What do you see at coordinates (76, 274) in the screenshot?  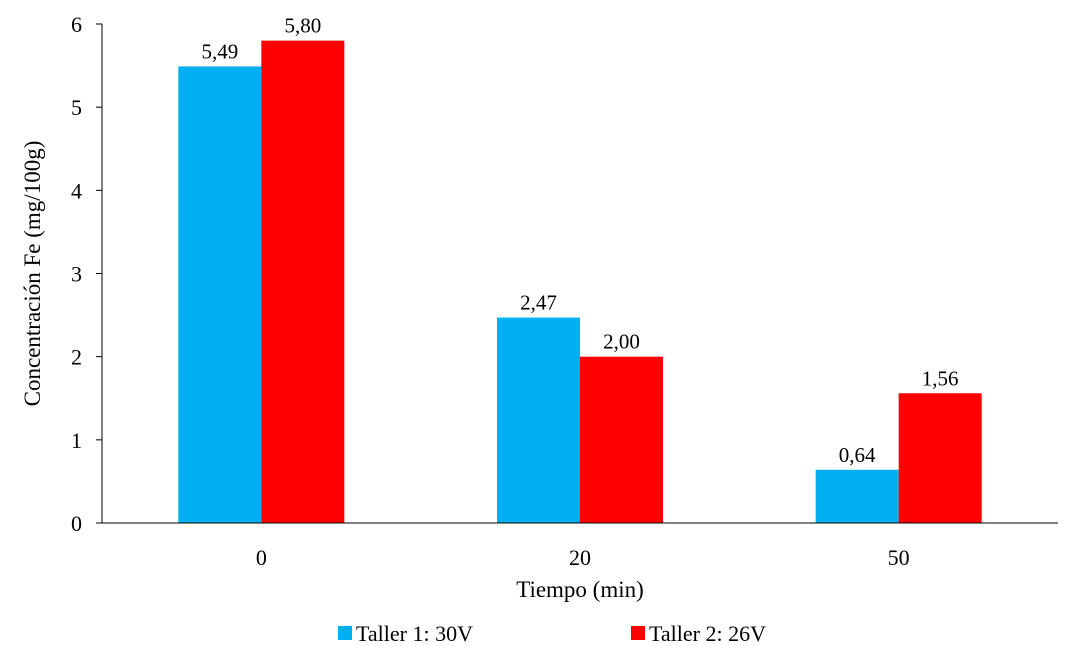 I see `y-tick-label: 3` at bounding box center [76, 274].